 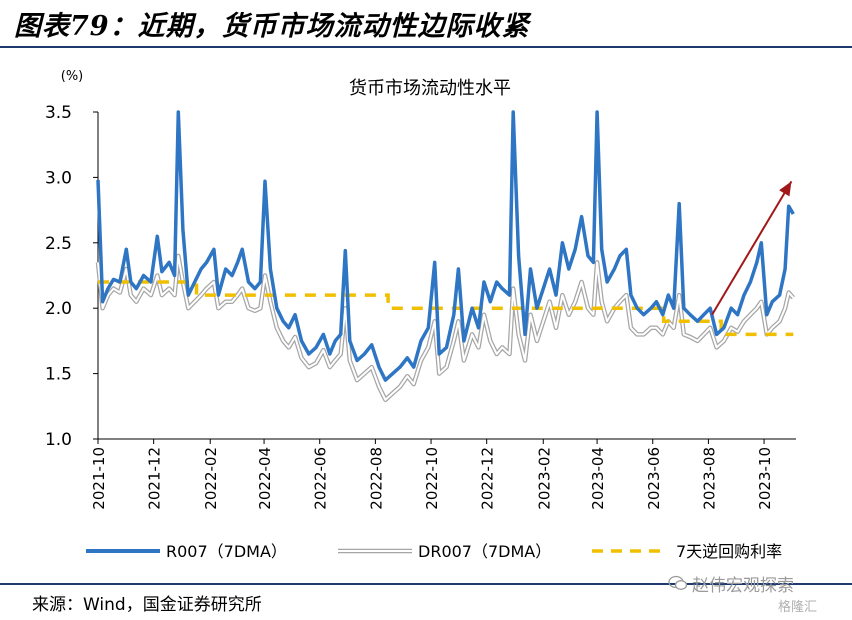 I want to click on x-tick-label: 2023-02, so click(x=544, y=478).